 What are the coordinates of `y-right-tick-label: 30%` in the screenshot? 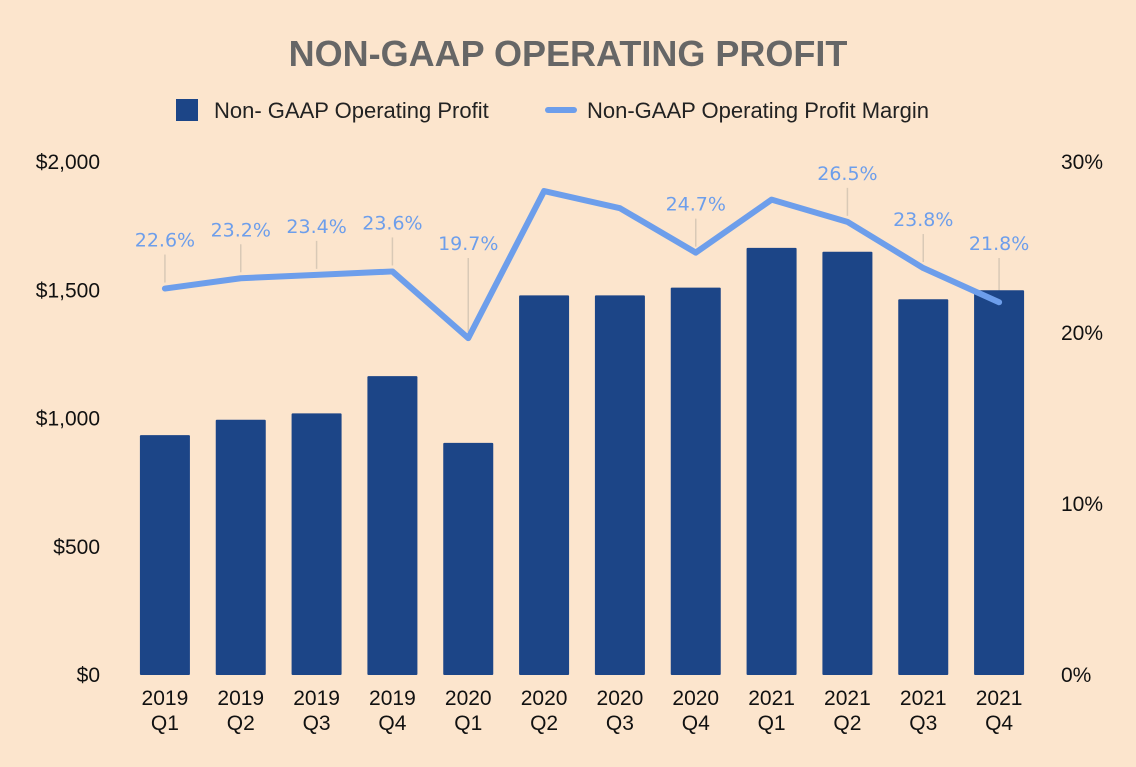 It's located at (1082, 162).